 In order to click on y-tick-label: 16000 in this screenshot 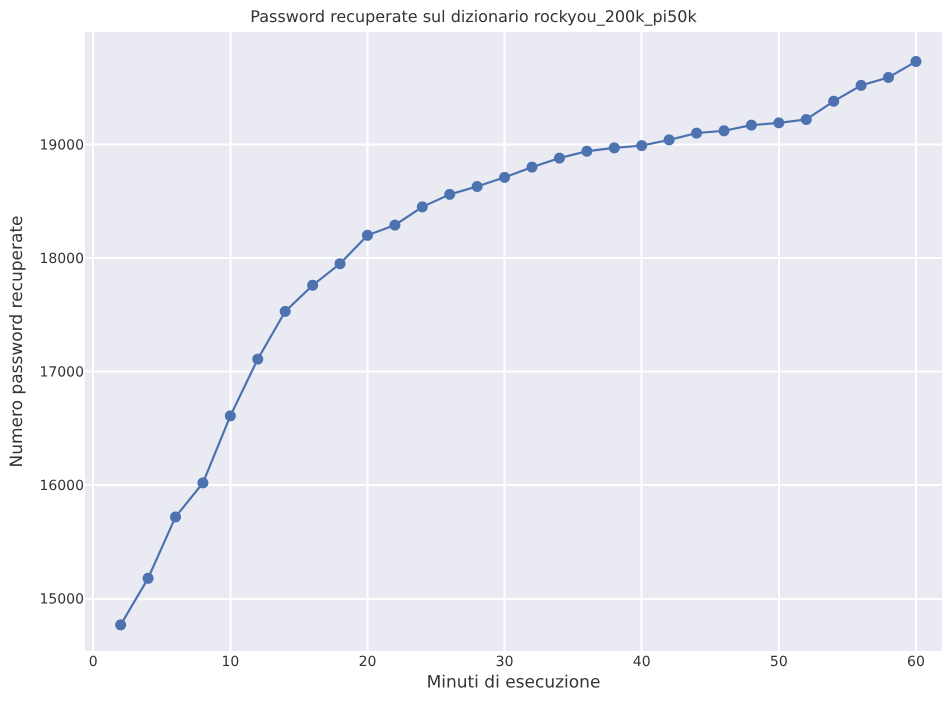, I will do `click(61, 486)`.